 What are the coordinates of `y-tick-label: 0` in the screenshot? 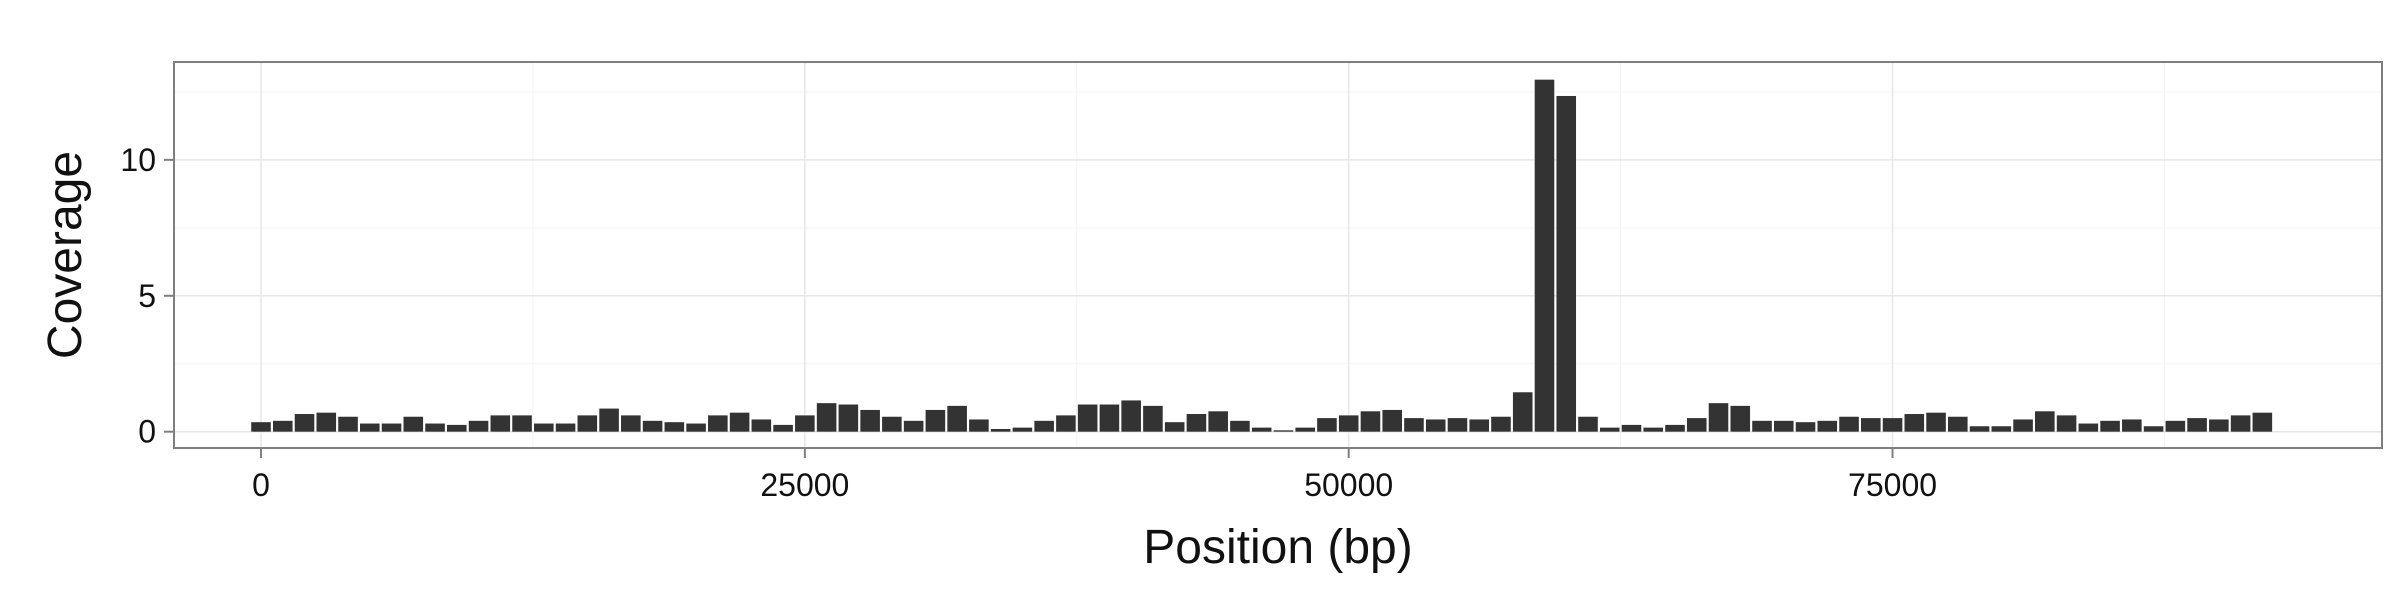 It's located at (147, 432).